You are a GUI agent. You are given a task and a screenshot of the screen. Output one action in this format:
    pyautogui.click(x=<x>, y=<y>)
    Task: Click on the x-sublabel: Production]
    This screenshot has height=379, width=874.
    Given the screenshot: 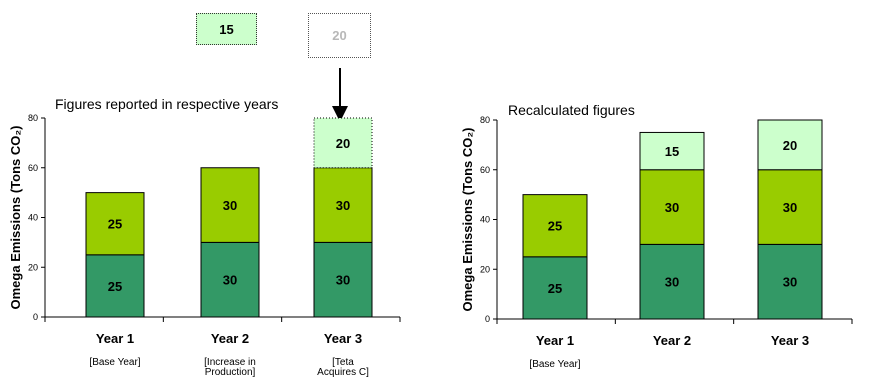 What is the action you would take?
    pyautogui.click(x=230, y=372)
    